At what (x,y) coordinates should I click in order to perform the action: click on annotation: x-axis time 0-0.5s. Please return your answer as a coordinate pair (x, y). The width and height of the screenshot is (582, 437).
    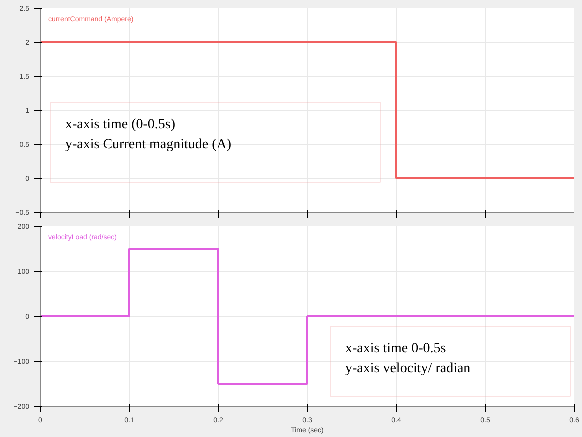
    Looking at the image, I should click on (396, 349).